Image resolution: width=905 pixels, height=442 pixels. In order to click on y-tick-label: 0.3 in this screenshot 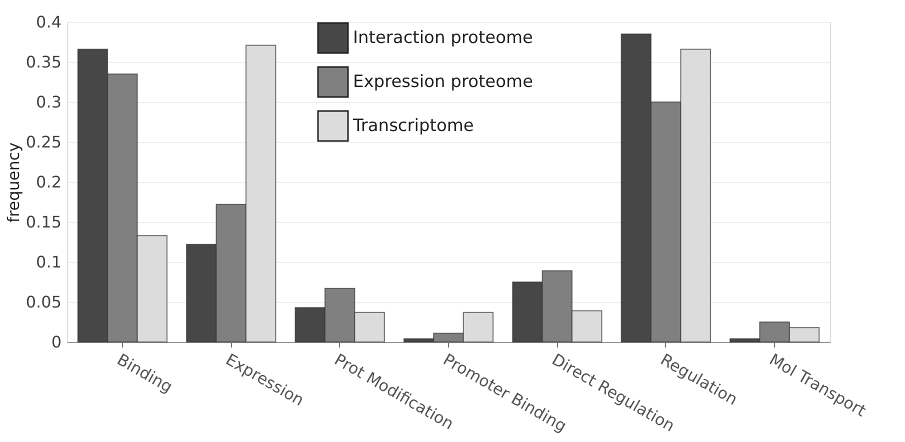, I will do `click(49, 102)`.